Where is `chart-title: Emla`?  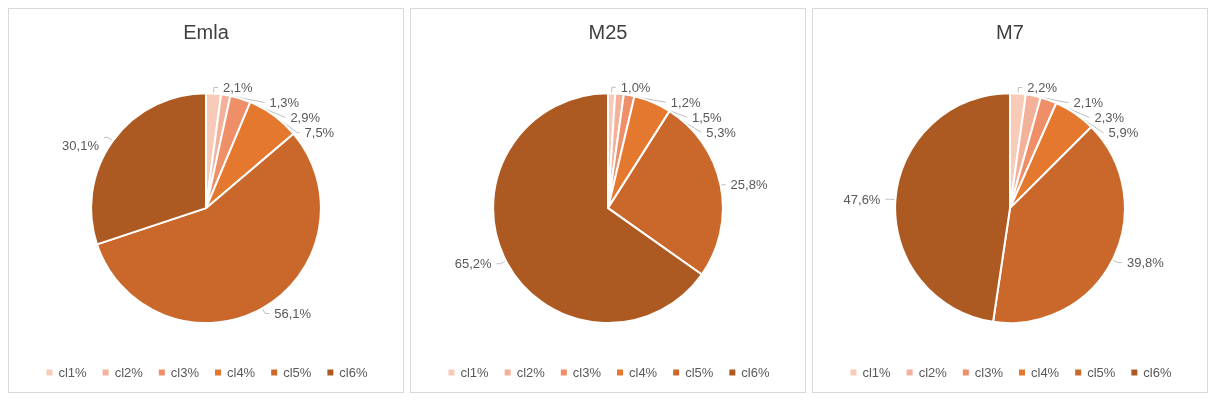 chart-title: Emla is located at coordinates (206, 32).